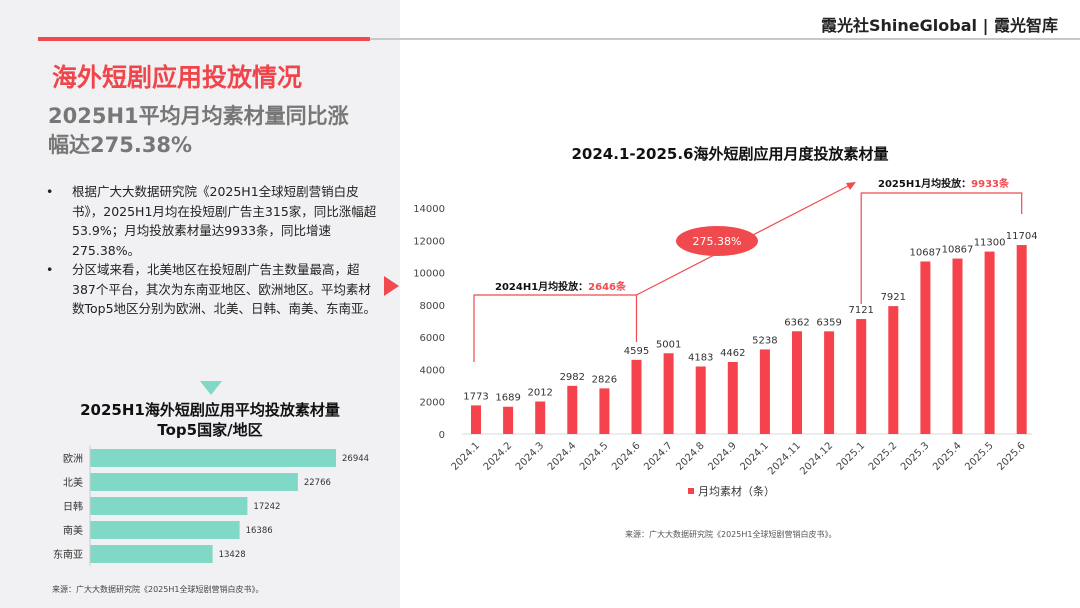 The width and height of the screenshot is (1080, 608). I want to click on data-label: 6359, so click(828, 322).